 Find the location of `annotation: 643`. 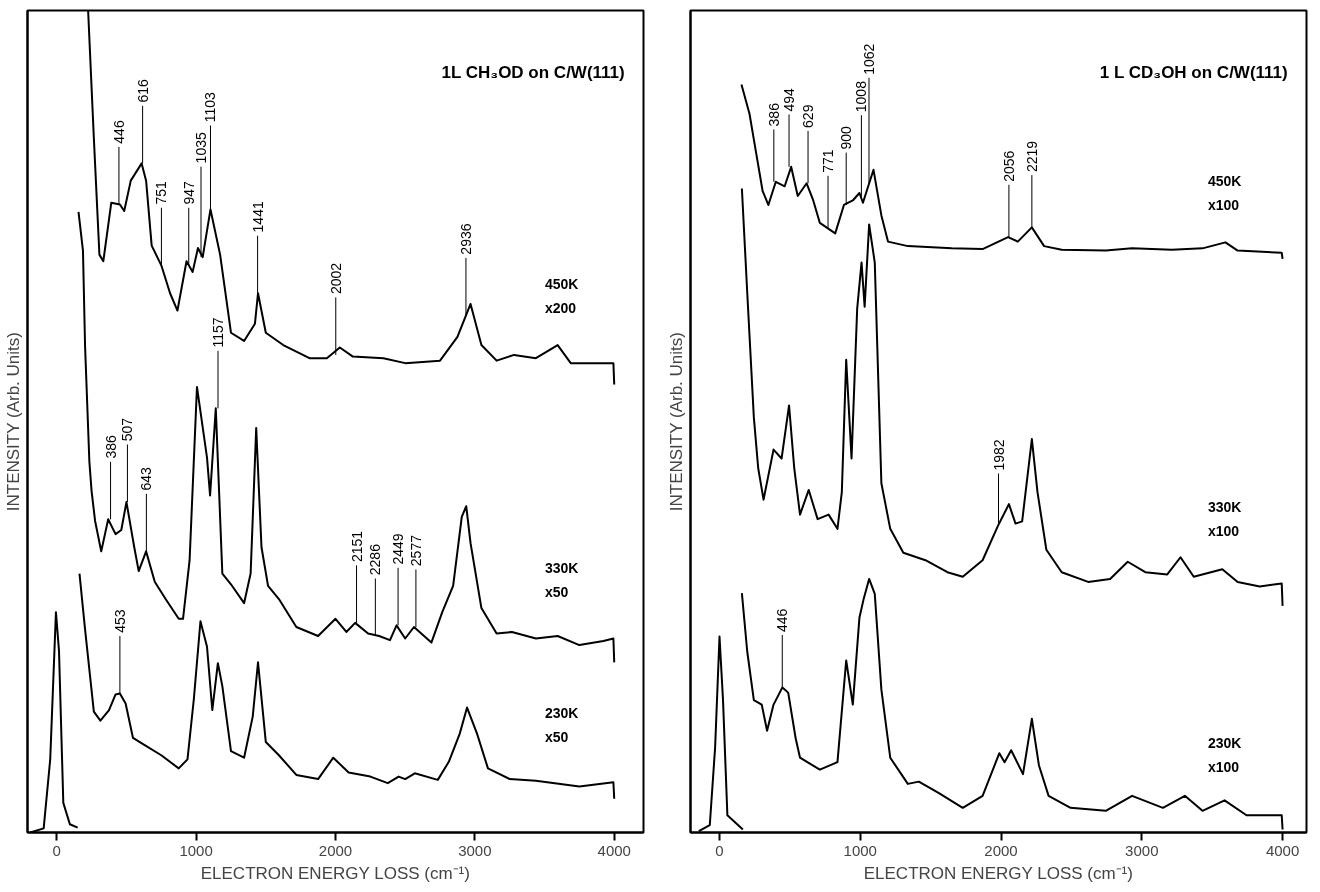

annotation: 643 is located at coordinates (146, 478).